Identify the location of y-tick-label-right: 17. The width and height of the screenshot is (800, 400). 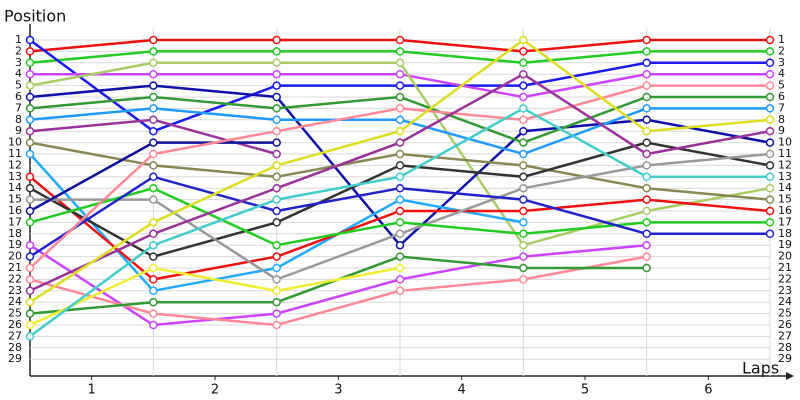
(785, 221).